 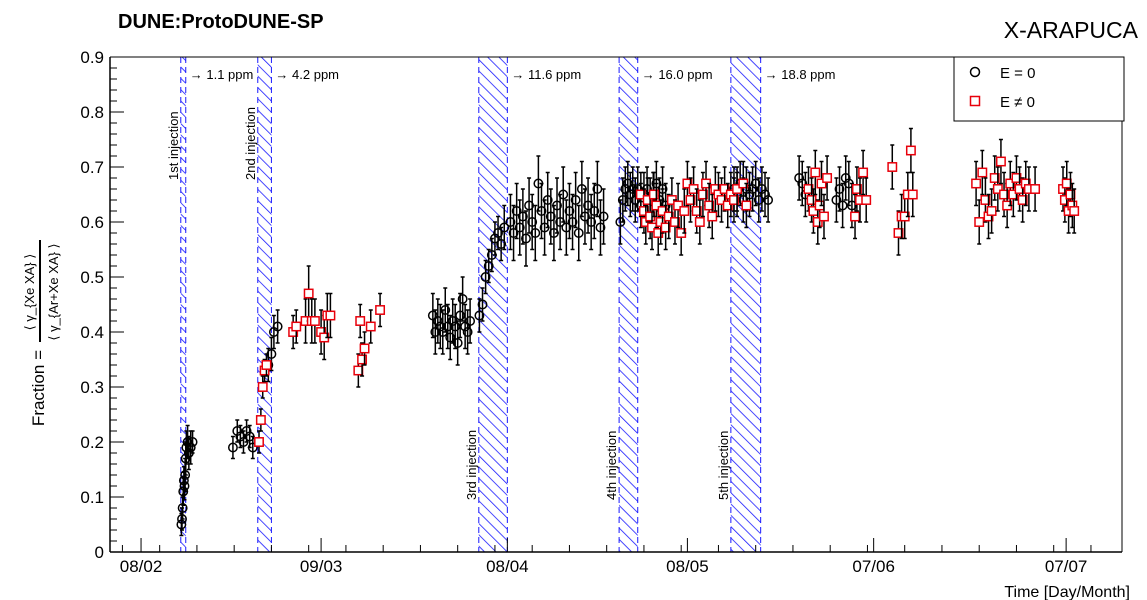 I want to click on x-tick-label: 09/03, so click(x=321, y=566).